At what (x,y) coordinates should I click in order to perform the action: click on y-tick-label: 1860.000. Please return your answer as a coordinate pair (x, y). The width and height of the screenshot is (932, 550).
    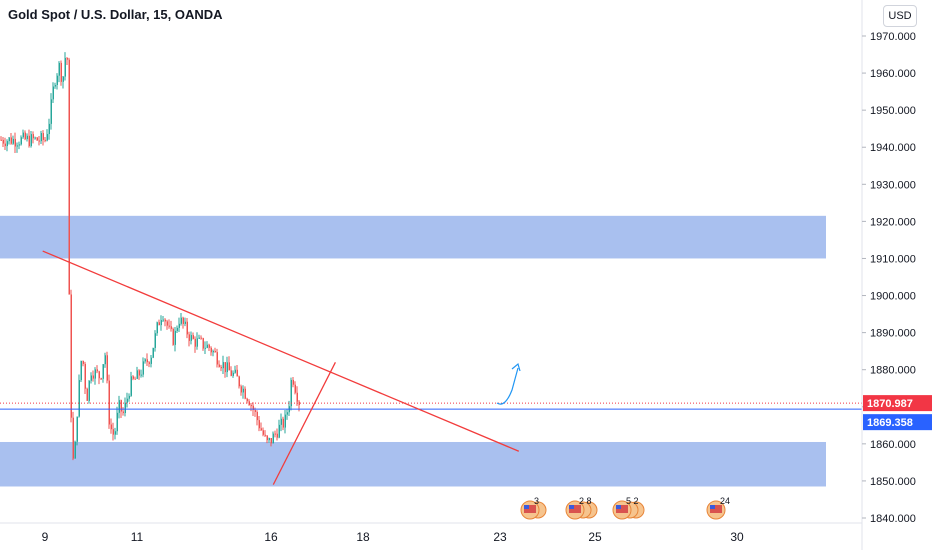
    Looking at the image, I should click on (893, 445).